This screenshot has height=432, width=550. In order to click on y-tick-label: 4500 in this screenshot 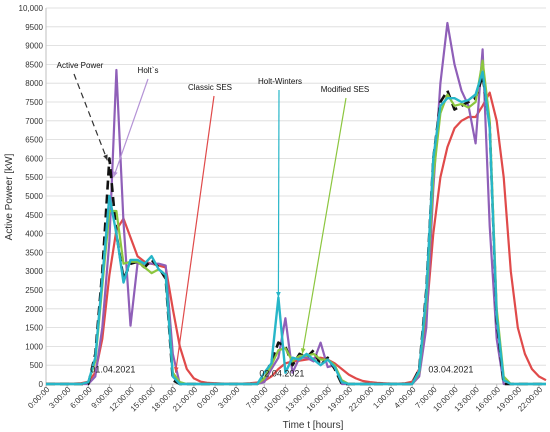, I will do `click(34, 215)`.